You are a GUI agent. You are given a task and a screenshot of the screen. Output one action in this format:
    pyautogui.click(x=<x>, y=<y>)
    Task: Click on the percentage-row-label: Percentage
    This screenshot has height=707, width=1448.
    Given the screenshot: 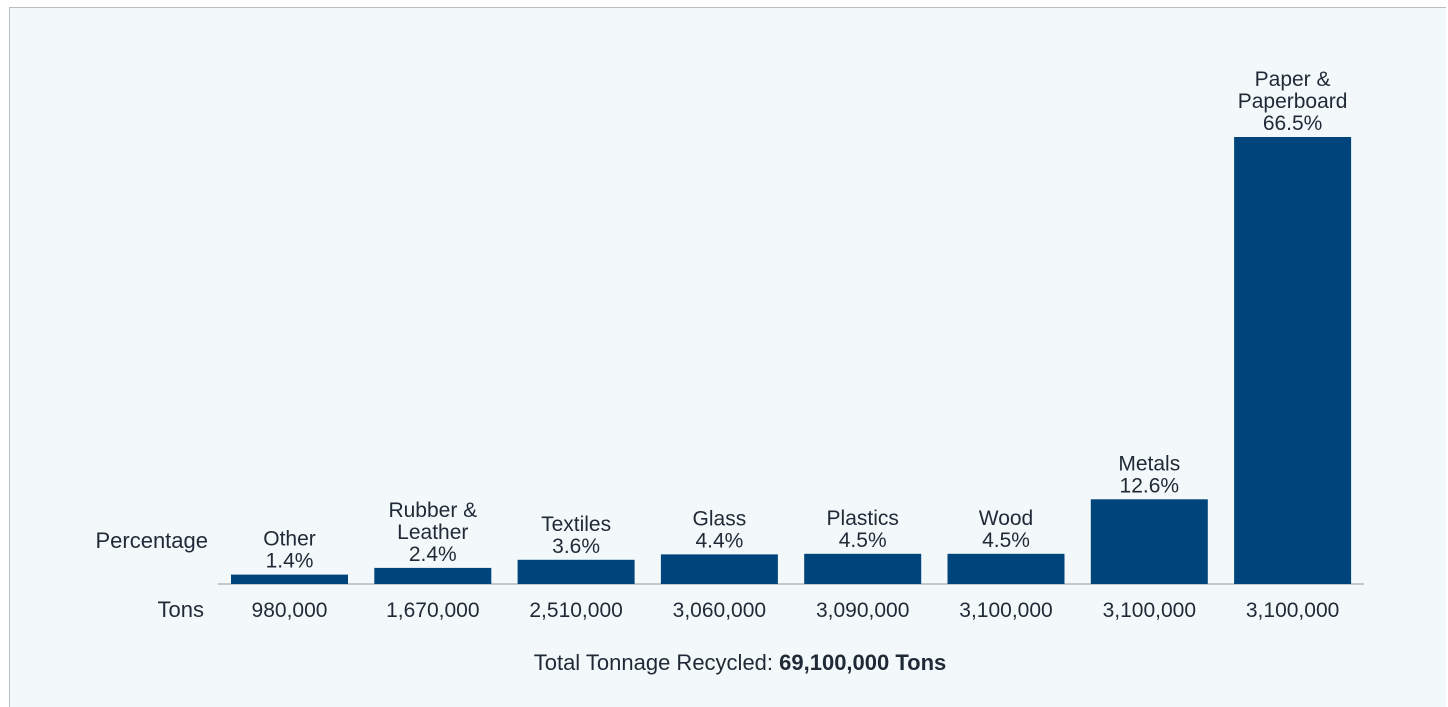 What is the action you would take?
    pyautogui.click(x=151, y=540)
    